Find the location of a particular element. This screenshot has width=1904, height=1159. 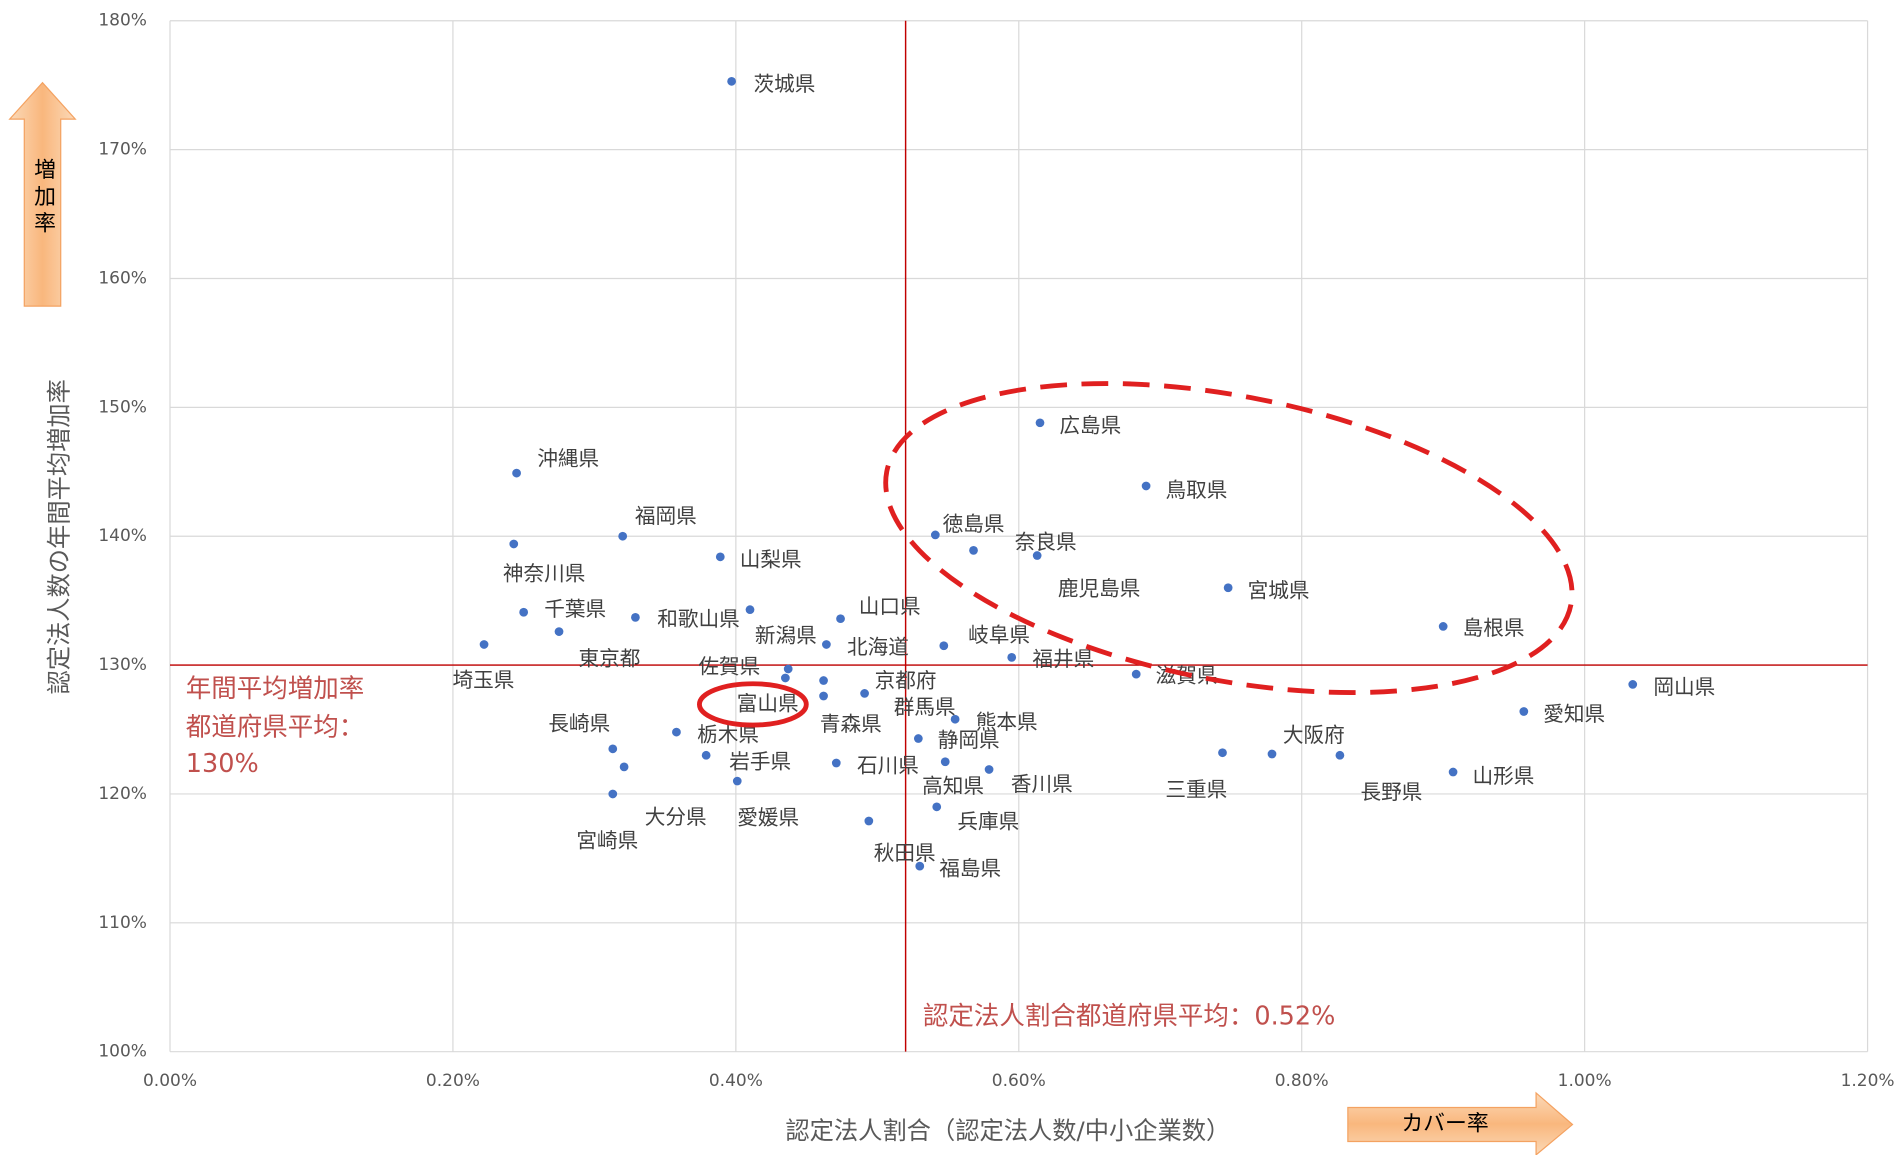

point-label: 茨城県 is located at coordinates (784, 84).